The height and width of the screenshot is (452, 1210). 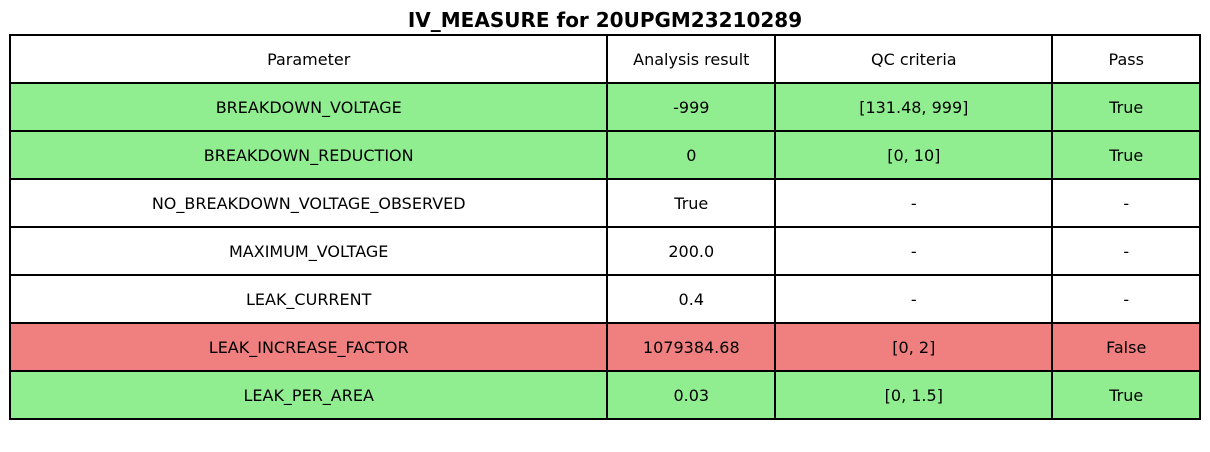 I want to click on header-cell-pass: Pass, so click(x=1126, y=59).